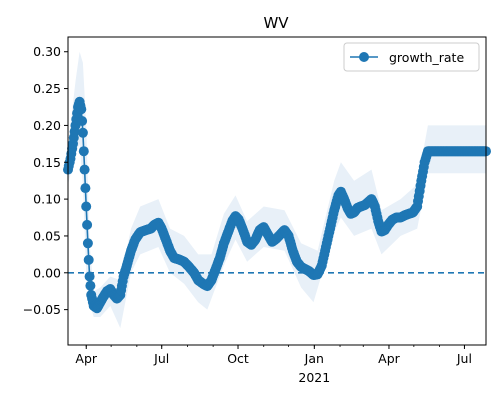 The width and height of the screenshot is (500, 400). What do you see at coordinates (47, 272) in the screenshot?
I see `y-tick-label: 0.00` at bounding box center [47, 272].